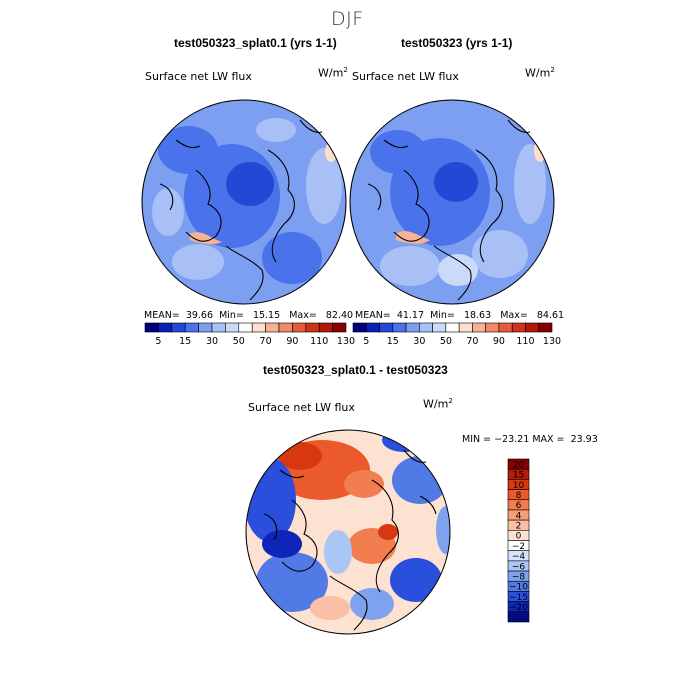 The height and width of the screenshot is (700, 700). Describe the element at coordinates (460, 315) in the screenshot. I see `panel2-stats: MEAN= 41.17 Min= 18.63 Max= 84.61` at that location.